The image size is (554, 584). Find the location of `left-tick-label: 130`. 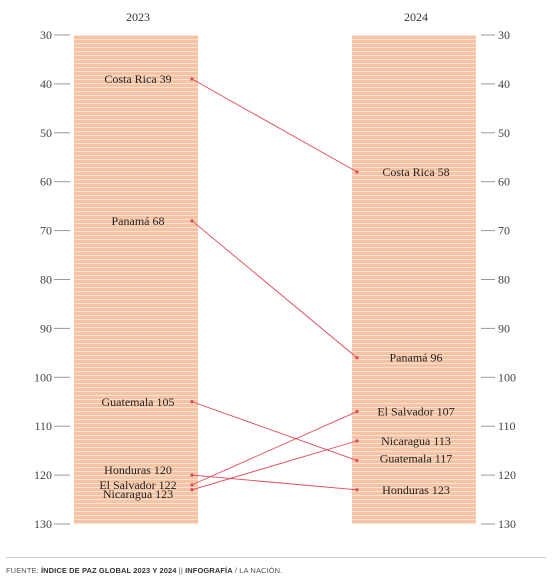

left-tick-label: 130 is located at coordinates (43, 524).